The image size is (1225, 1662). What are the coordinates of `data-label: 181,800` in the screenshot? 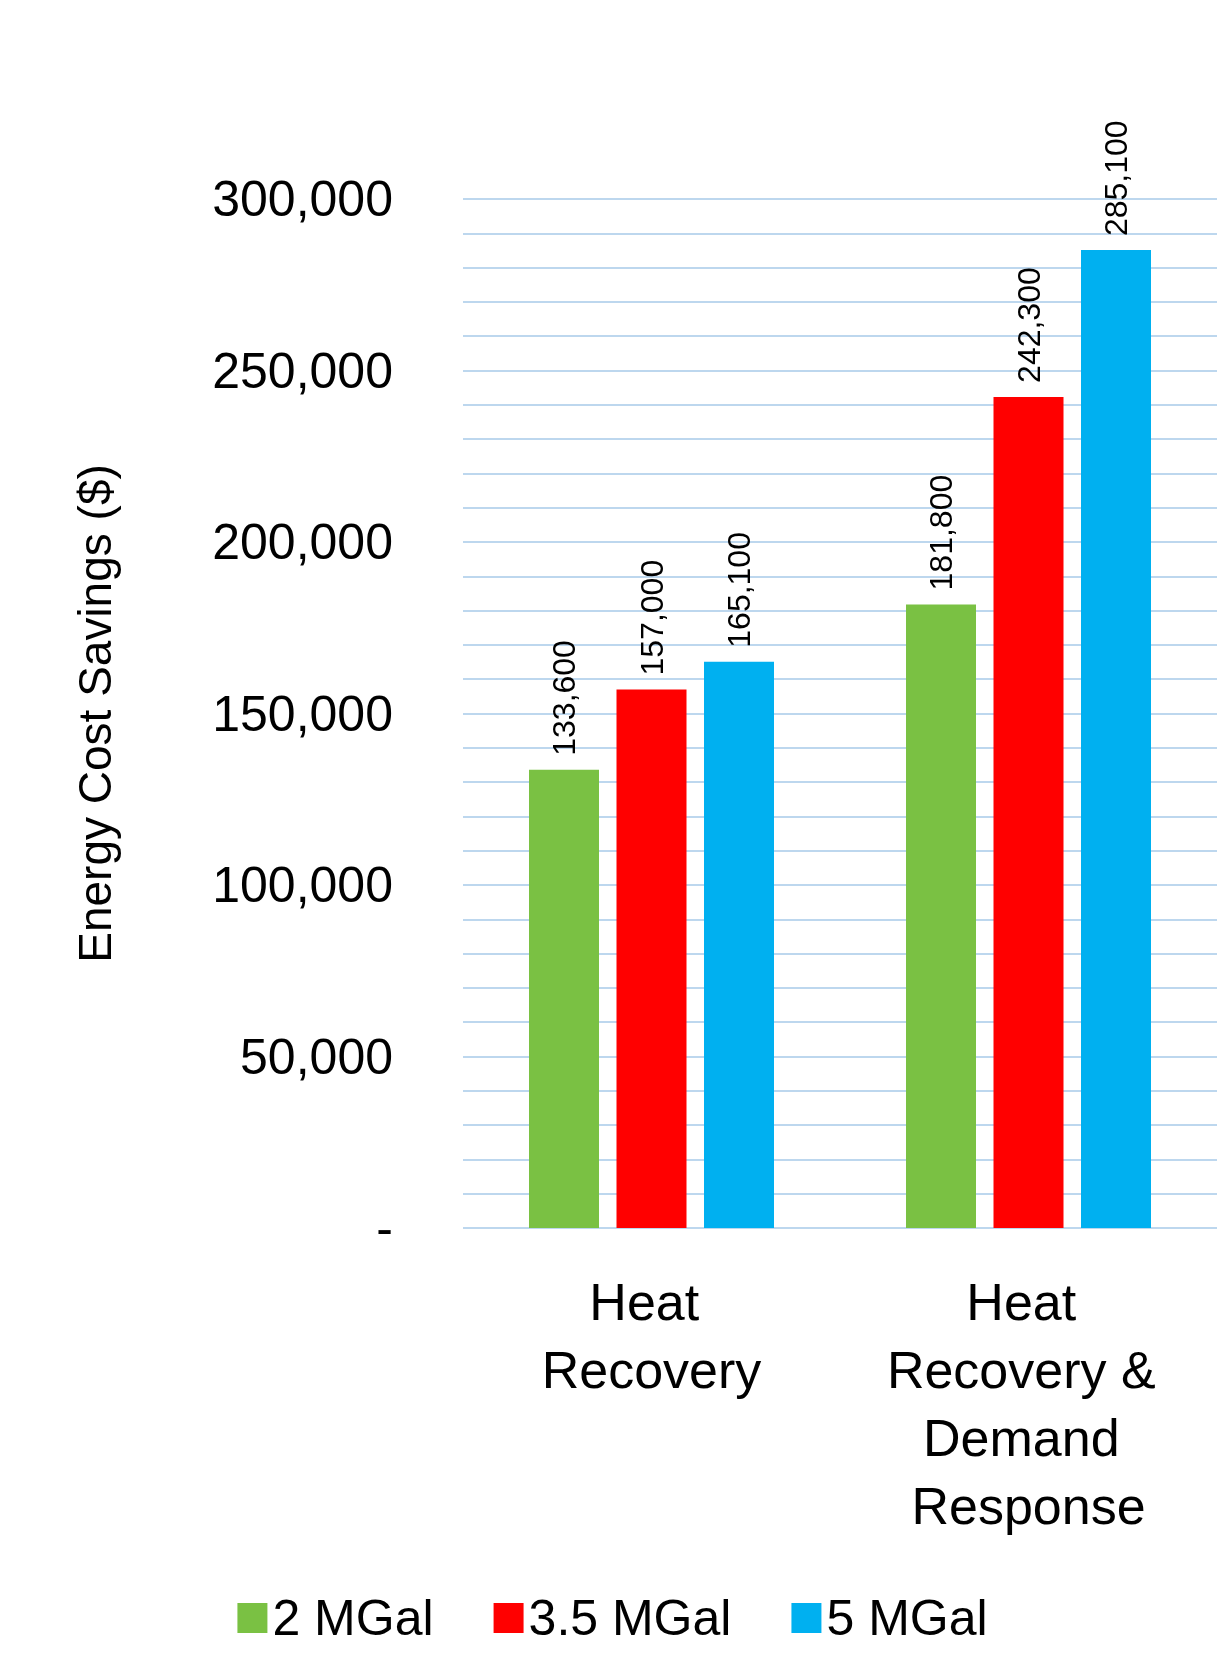 It's located at (941, 532).